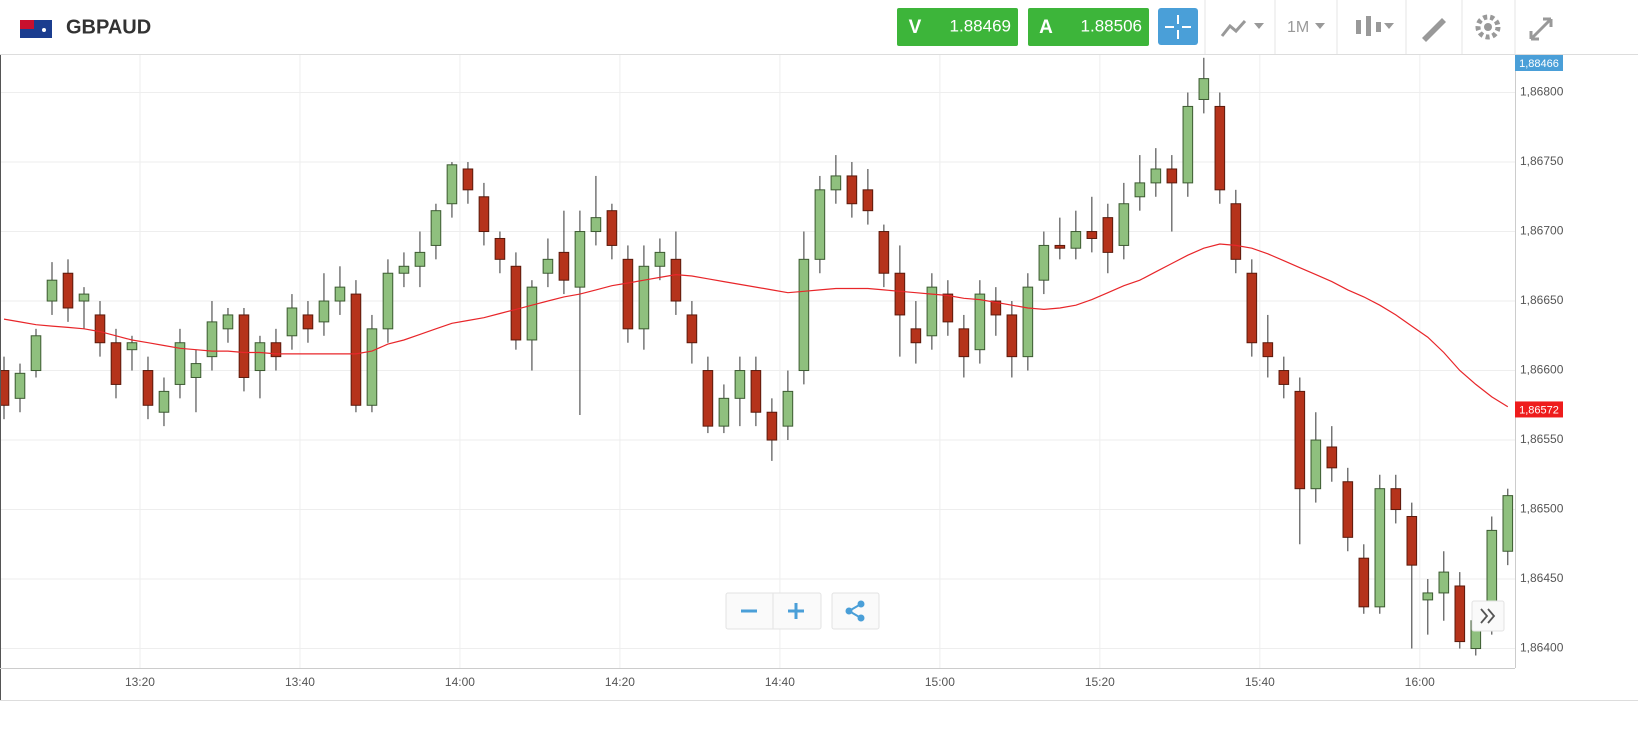 This screenshot has width=1638, height=737. Describe the element at coordinates (1298, 27) in the screenshot. I see `timeframe: 1M` at that location.